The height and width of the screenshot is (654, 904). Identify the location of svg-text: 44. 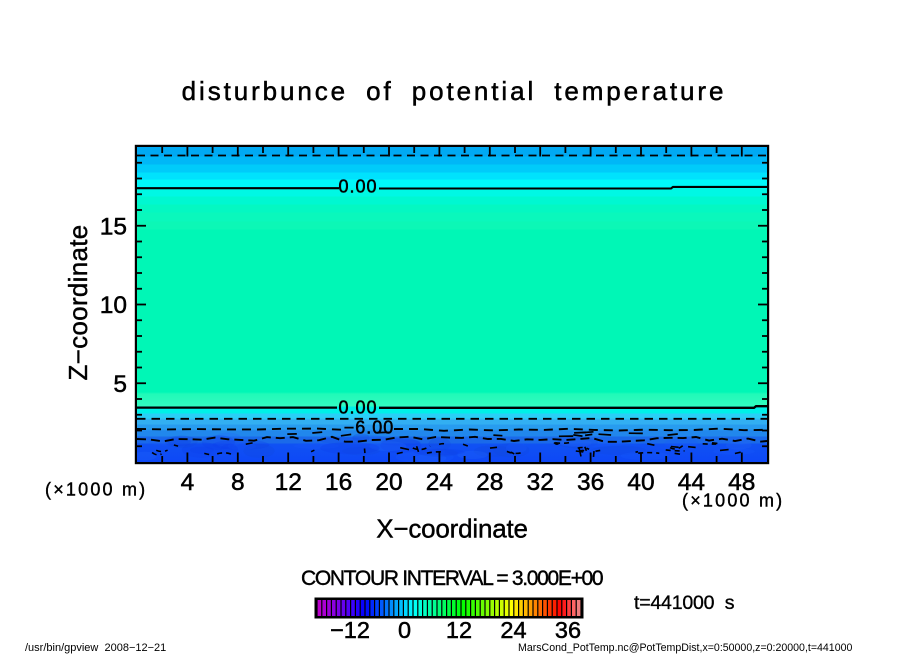
(691, 482).